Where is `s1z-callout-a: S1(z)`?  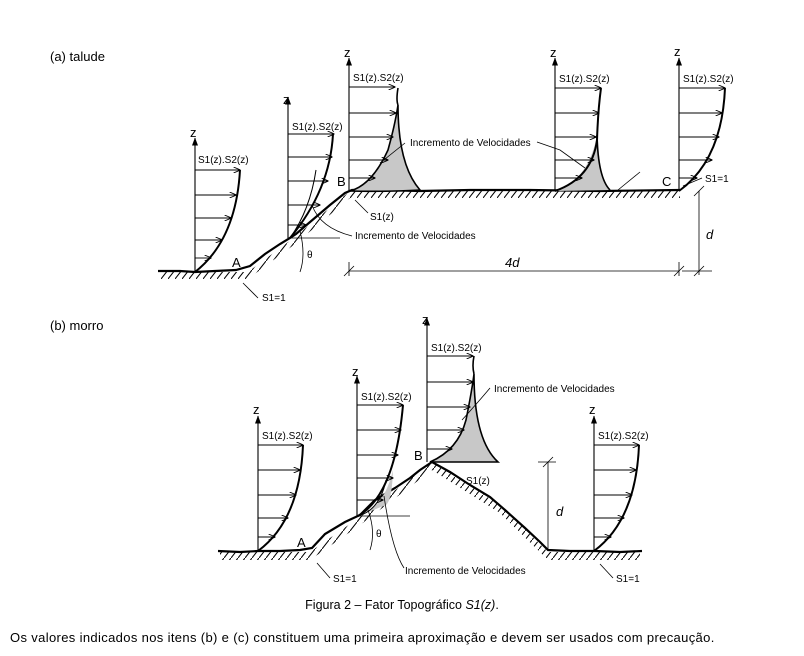 s1z-callout-a: S1(z) is located at coordinates (374, 211).